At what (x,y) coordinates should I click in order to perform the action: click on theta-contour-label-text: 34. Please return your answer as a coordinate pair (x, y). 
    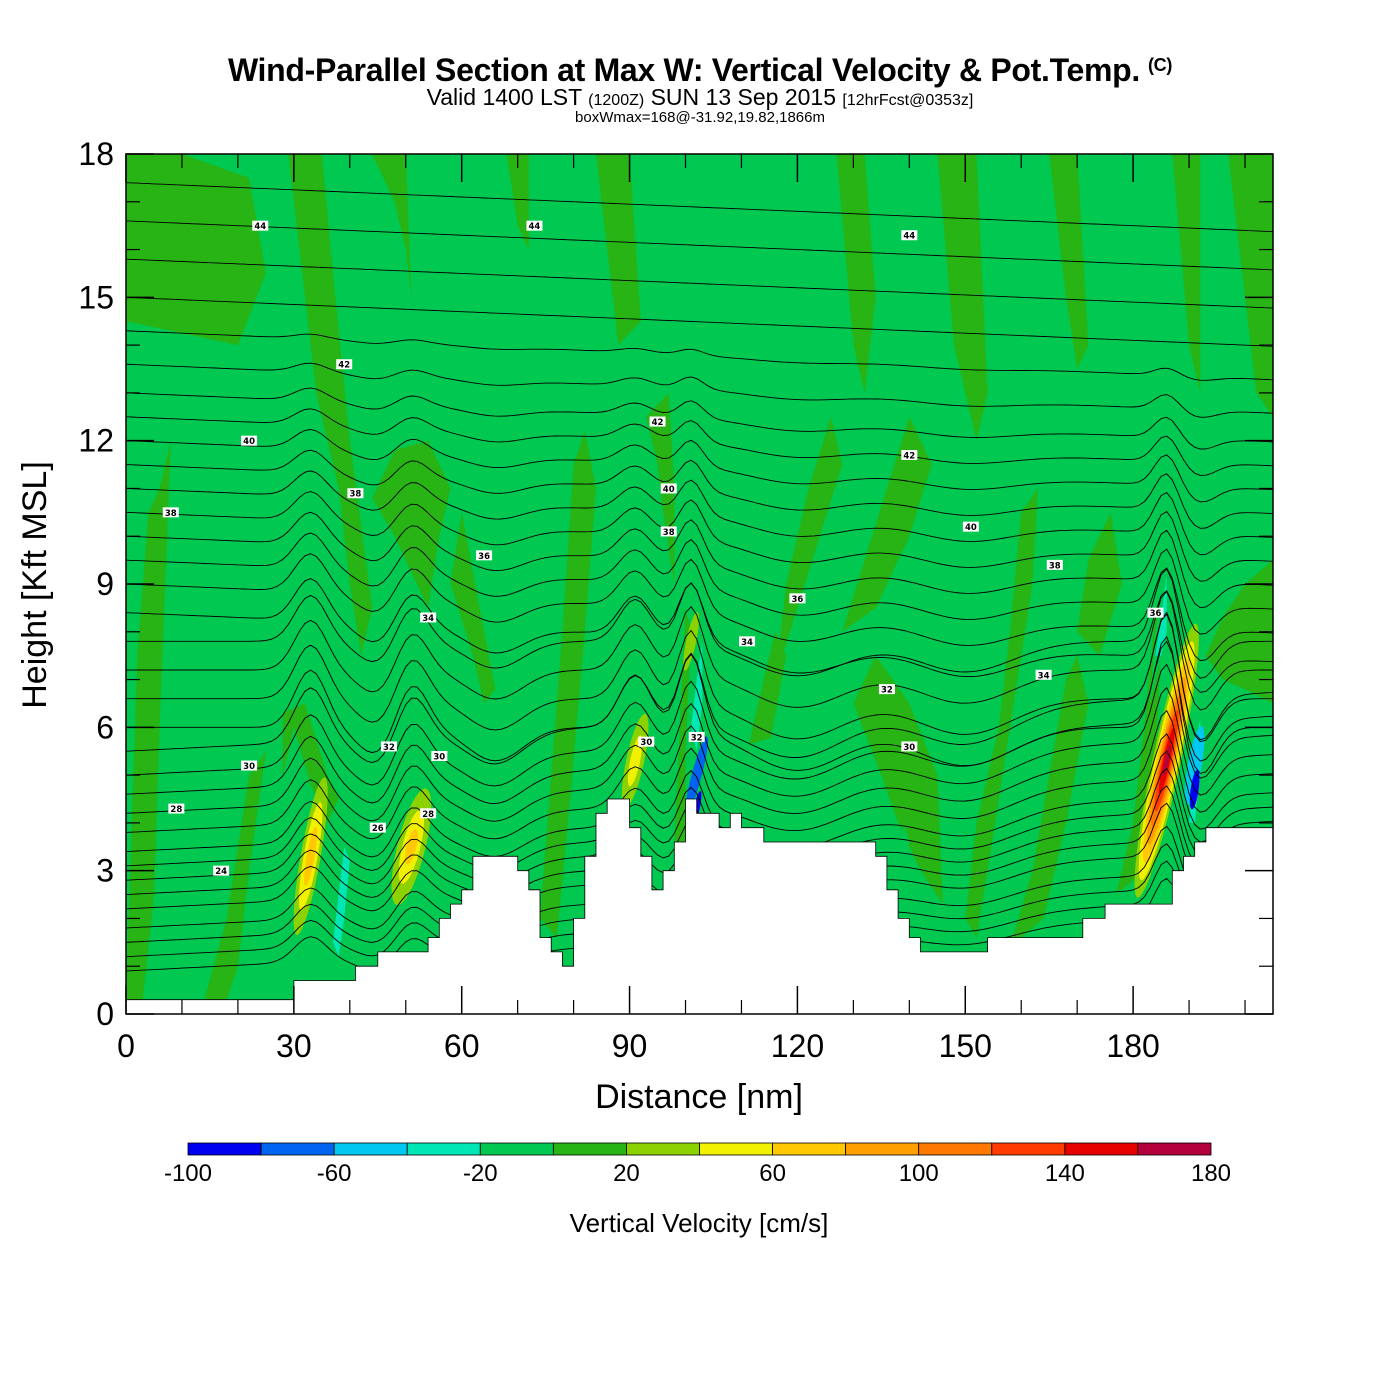
    Looking at the image, I should click on (1044, 676).